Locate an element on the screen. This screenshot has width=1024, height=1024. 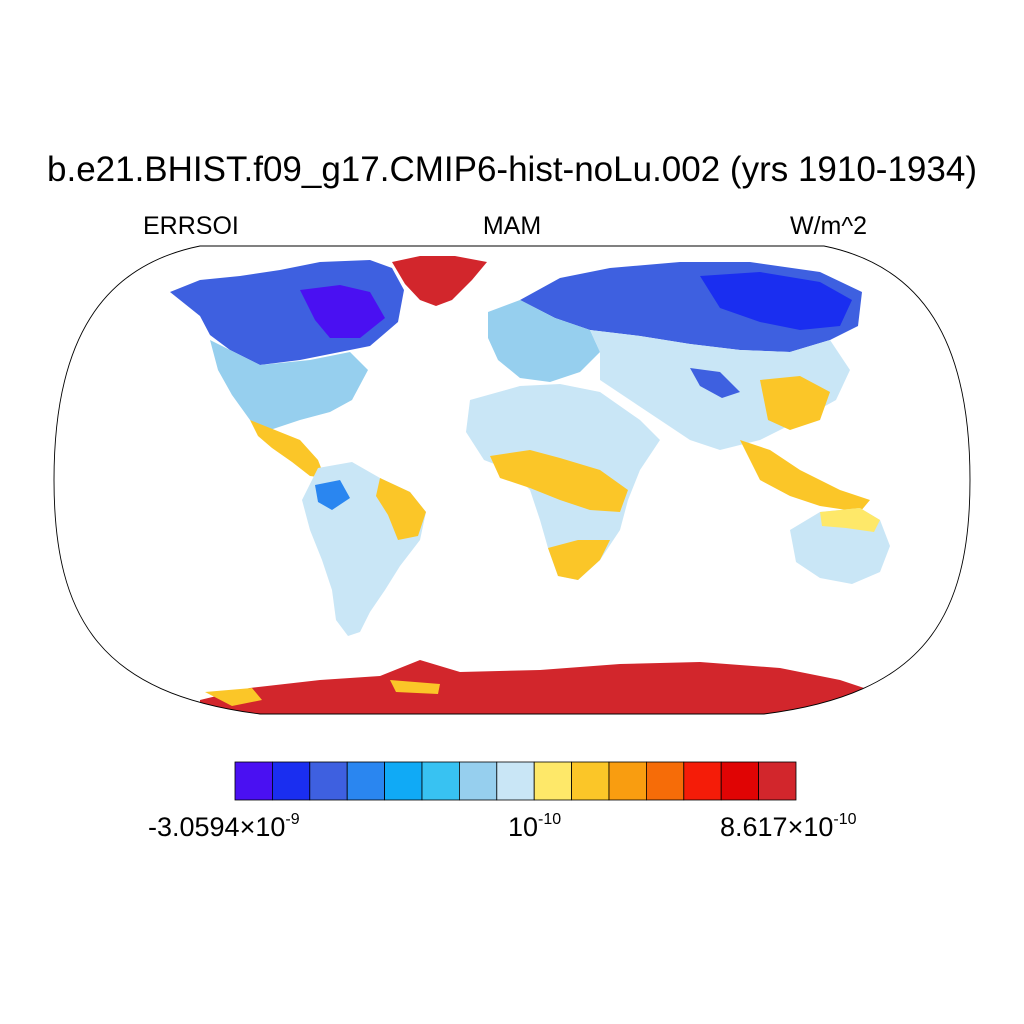
antarctic-peninsula-warm is located at coordinates (233, 697).